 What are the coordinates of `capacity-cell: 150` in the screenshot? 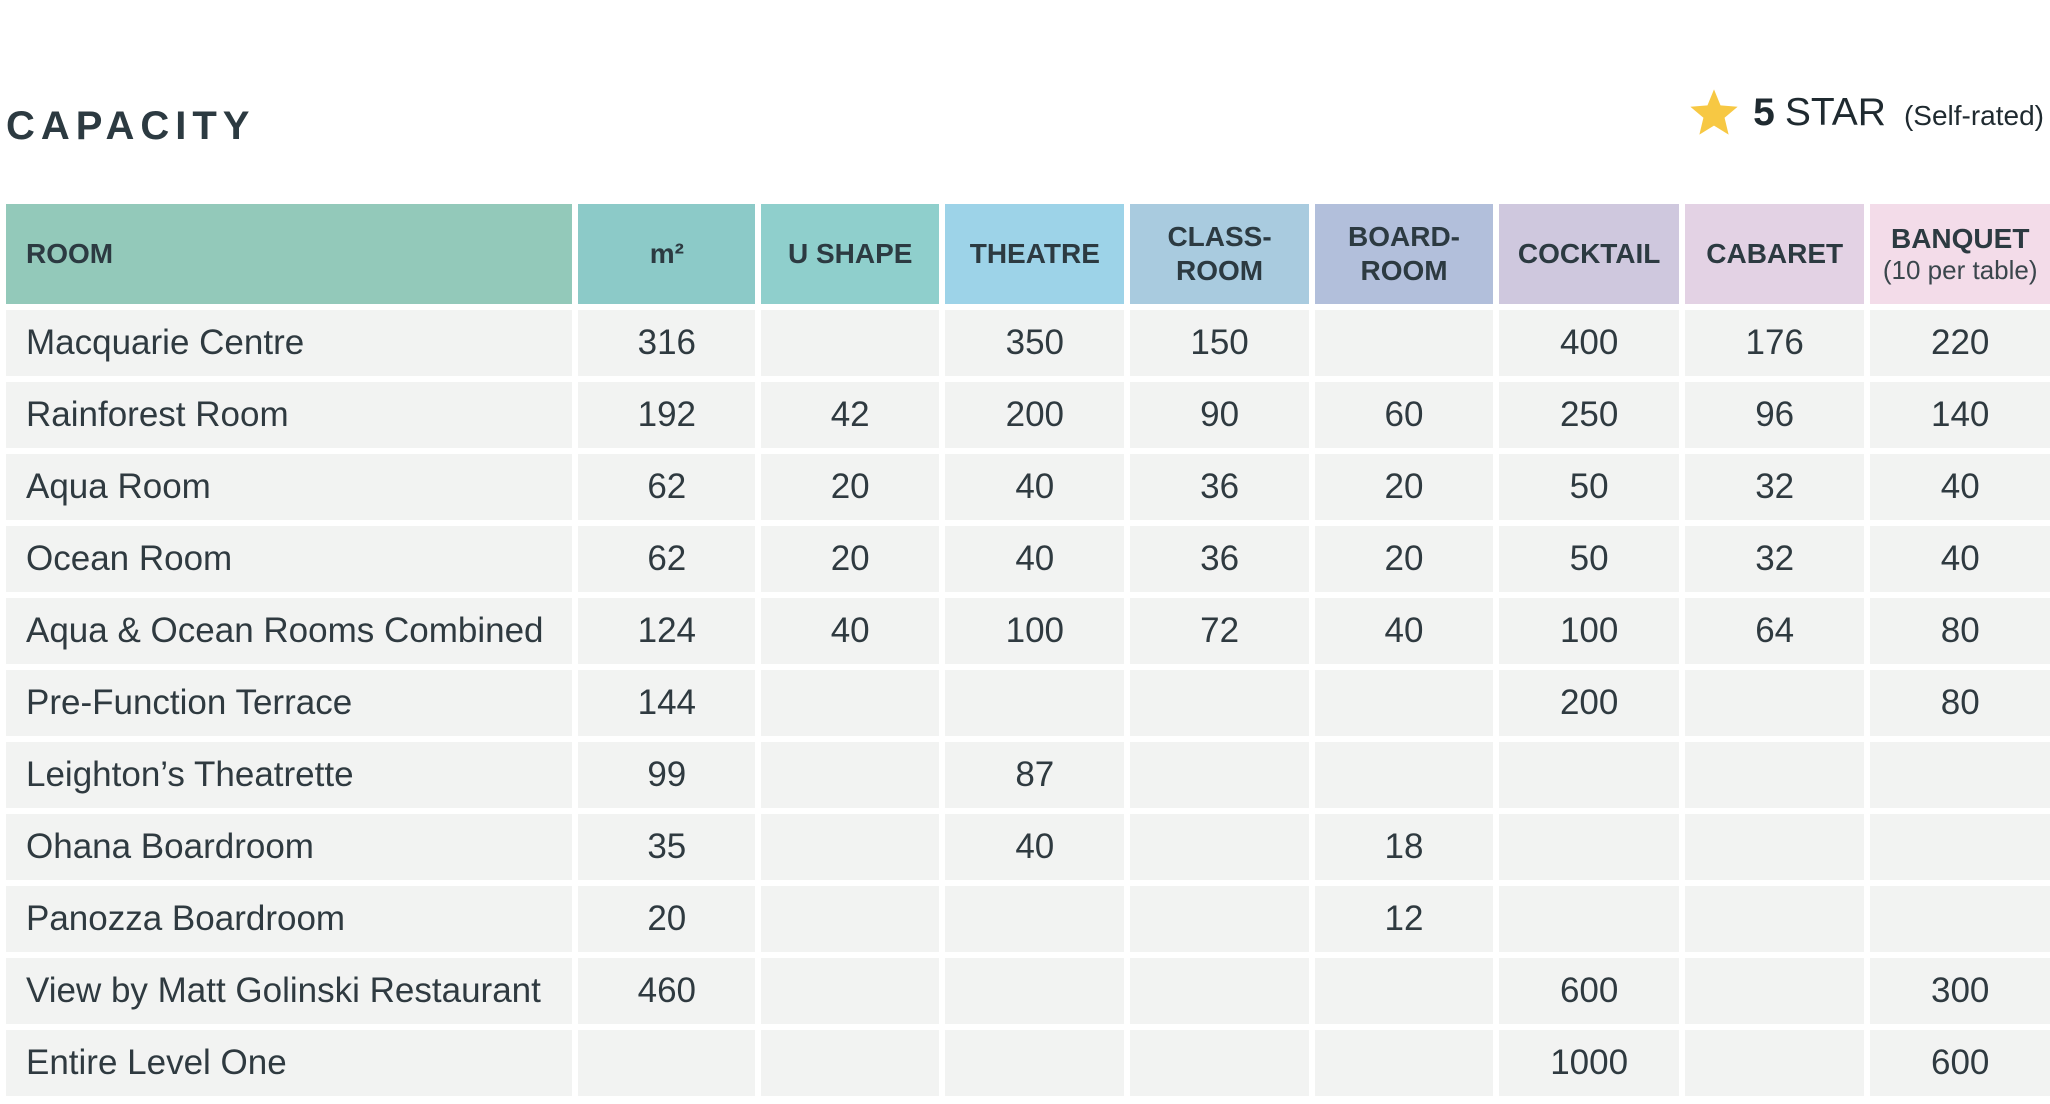 It's located at (1219, 343).